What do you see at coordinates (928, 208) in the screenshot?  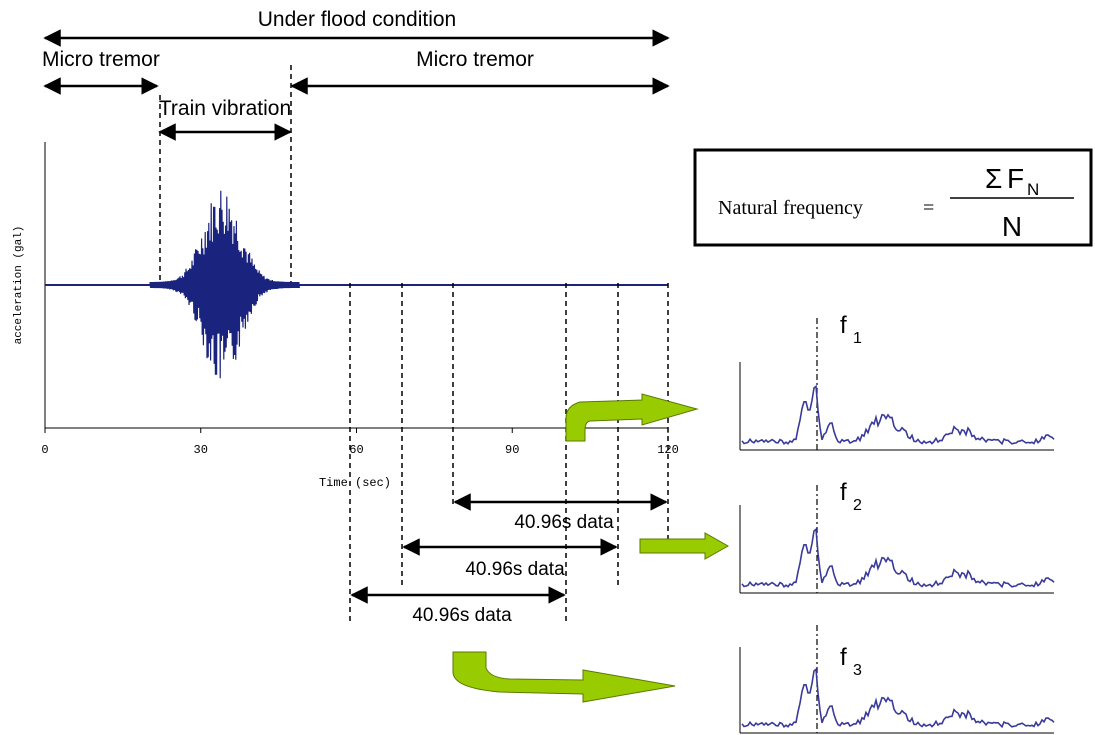 I see `formula-equals: =` at bounding box center [928, 208].